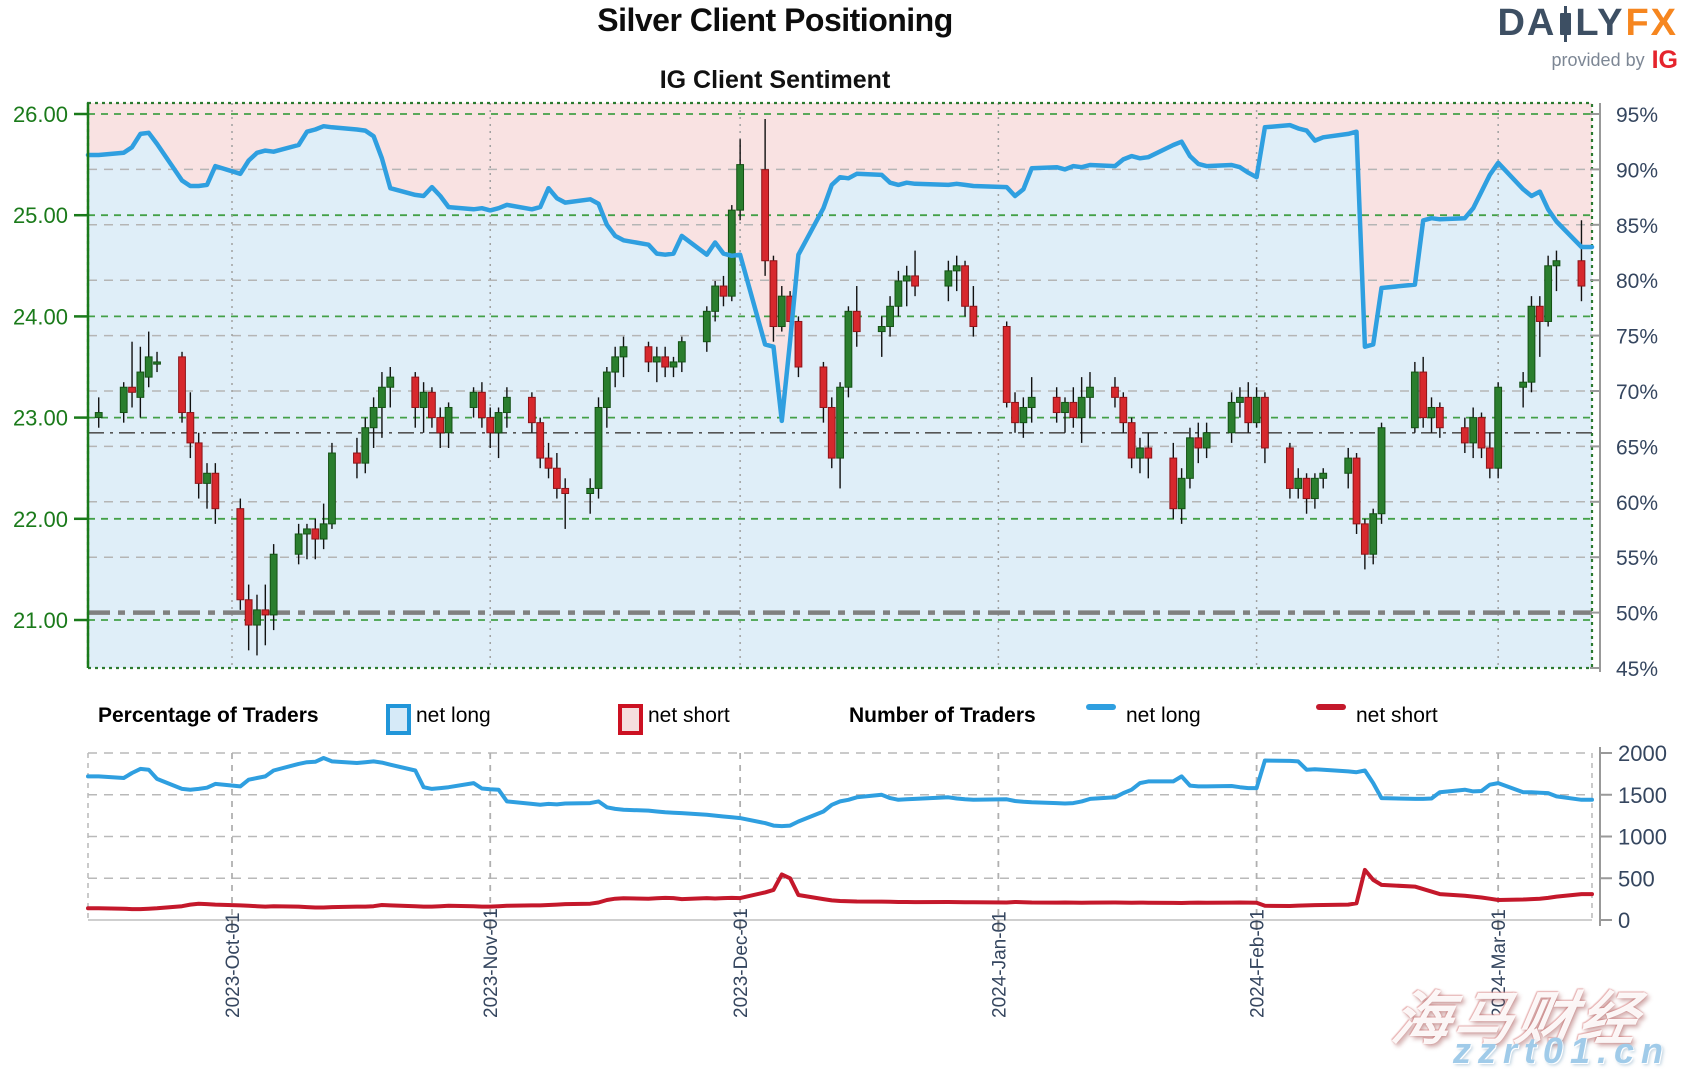  What do you see at coordinates (40, 114) in the screenshot?
I see `price-tick-label: 26.00` at bounding box center [40, 114].